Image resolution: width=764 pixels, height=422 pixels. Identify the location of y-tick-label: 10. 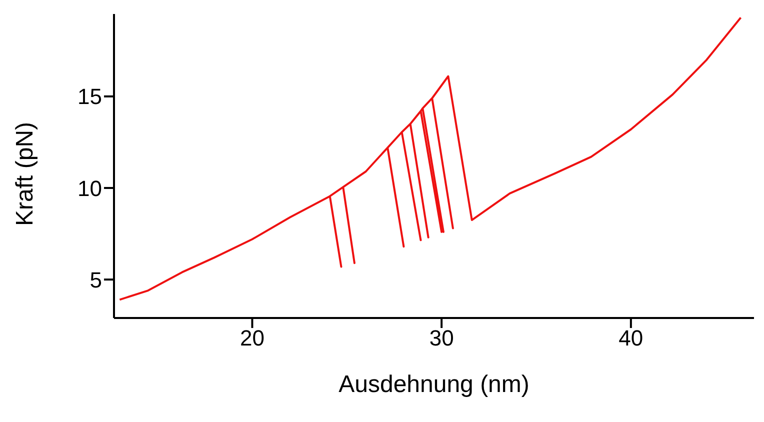
(90, 188).